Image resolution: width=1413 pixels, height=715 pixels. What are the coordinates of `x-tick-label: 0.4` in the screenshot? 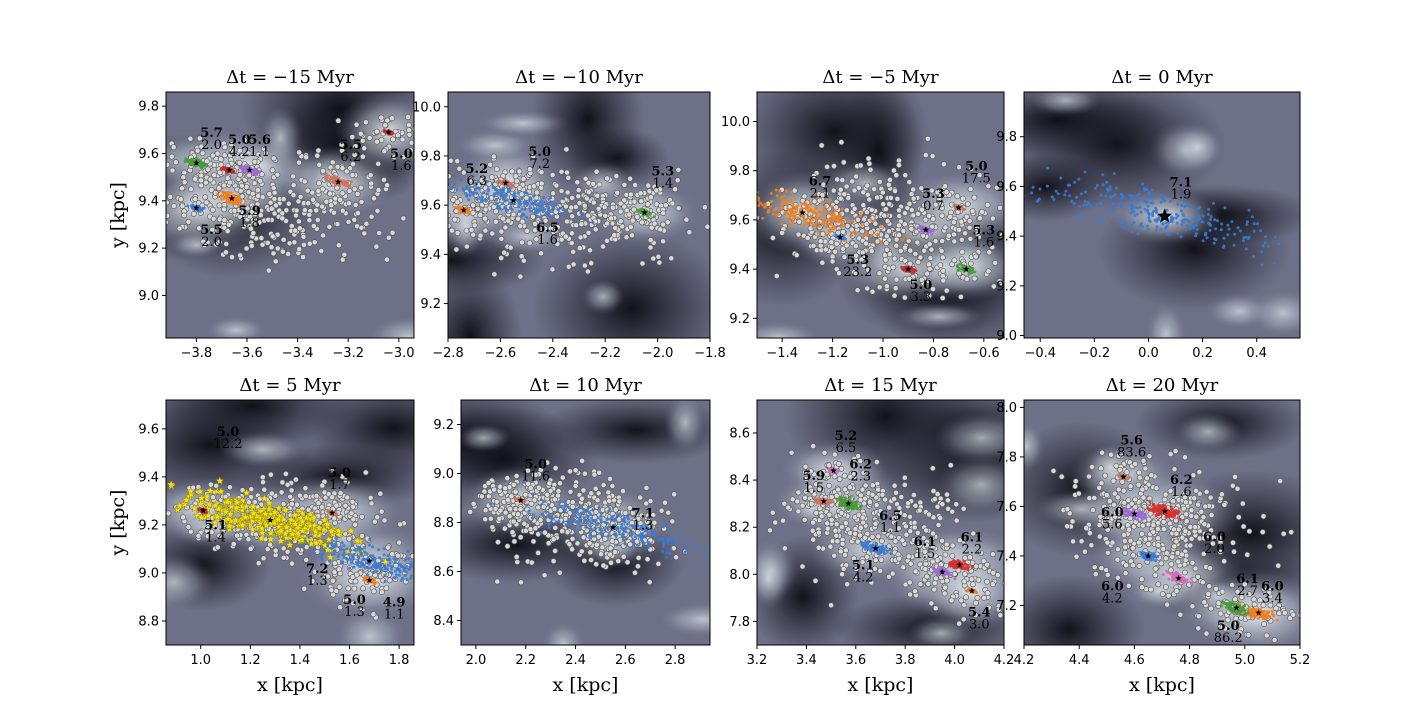 It's located at (1256, 353).